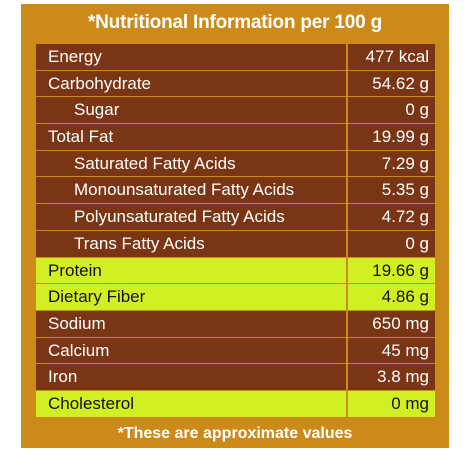  Describe the element at coordinates (400, 137) in the screenshot. I see `nutrient-value: 19.99 g` at that location.